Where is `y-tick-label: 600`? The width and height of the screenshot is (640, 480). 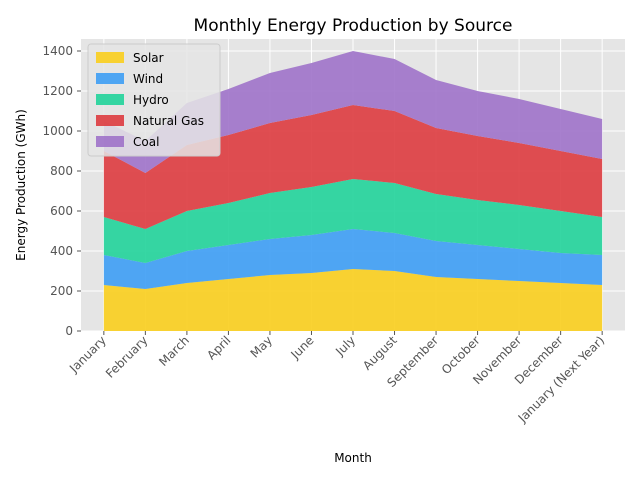
y-tick-label: 600 is located at coordinates (61, 211).